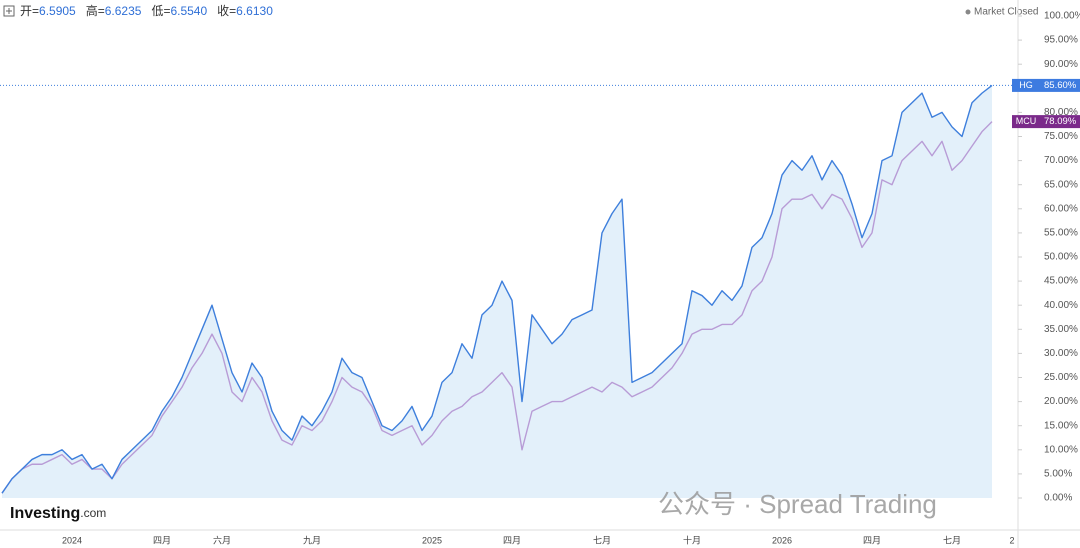 This screenshot has width=1080, height=548. I want to click on y-tick-label: 10.00%, so click(1061, 449).